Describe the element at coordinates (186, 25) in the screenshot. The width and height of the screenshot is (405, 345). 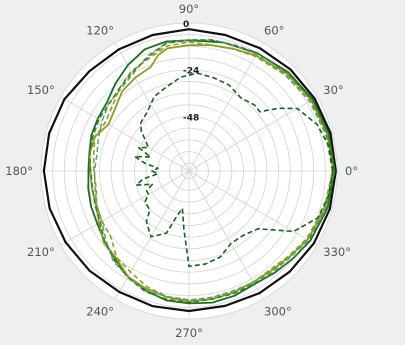
I see `radial-tick-label: 0` at that location.